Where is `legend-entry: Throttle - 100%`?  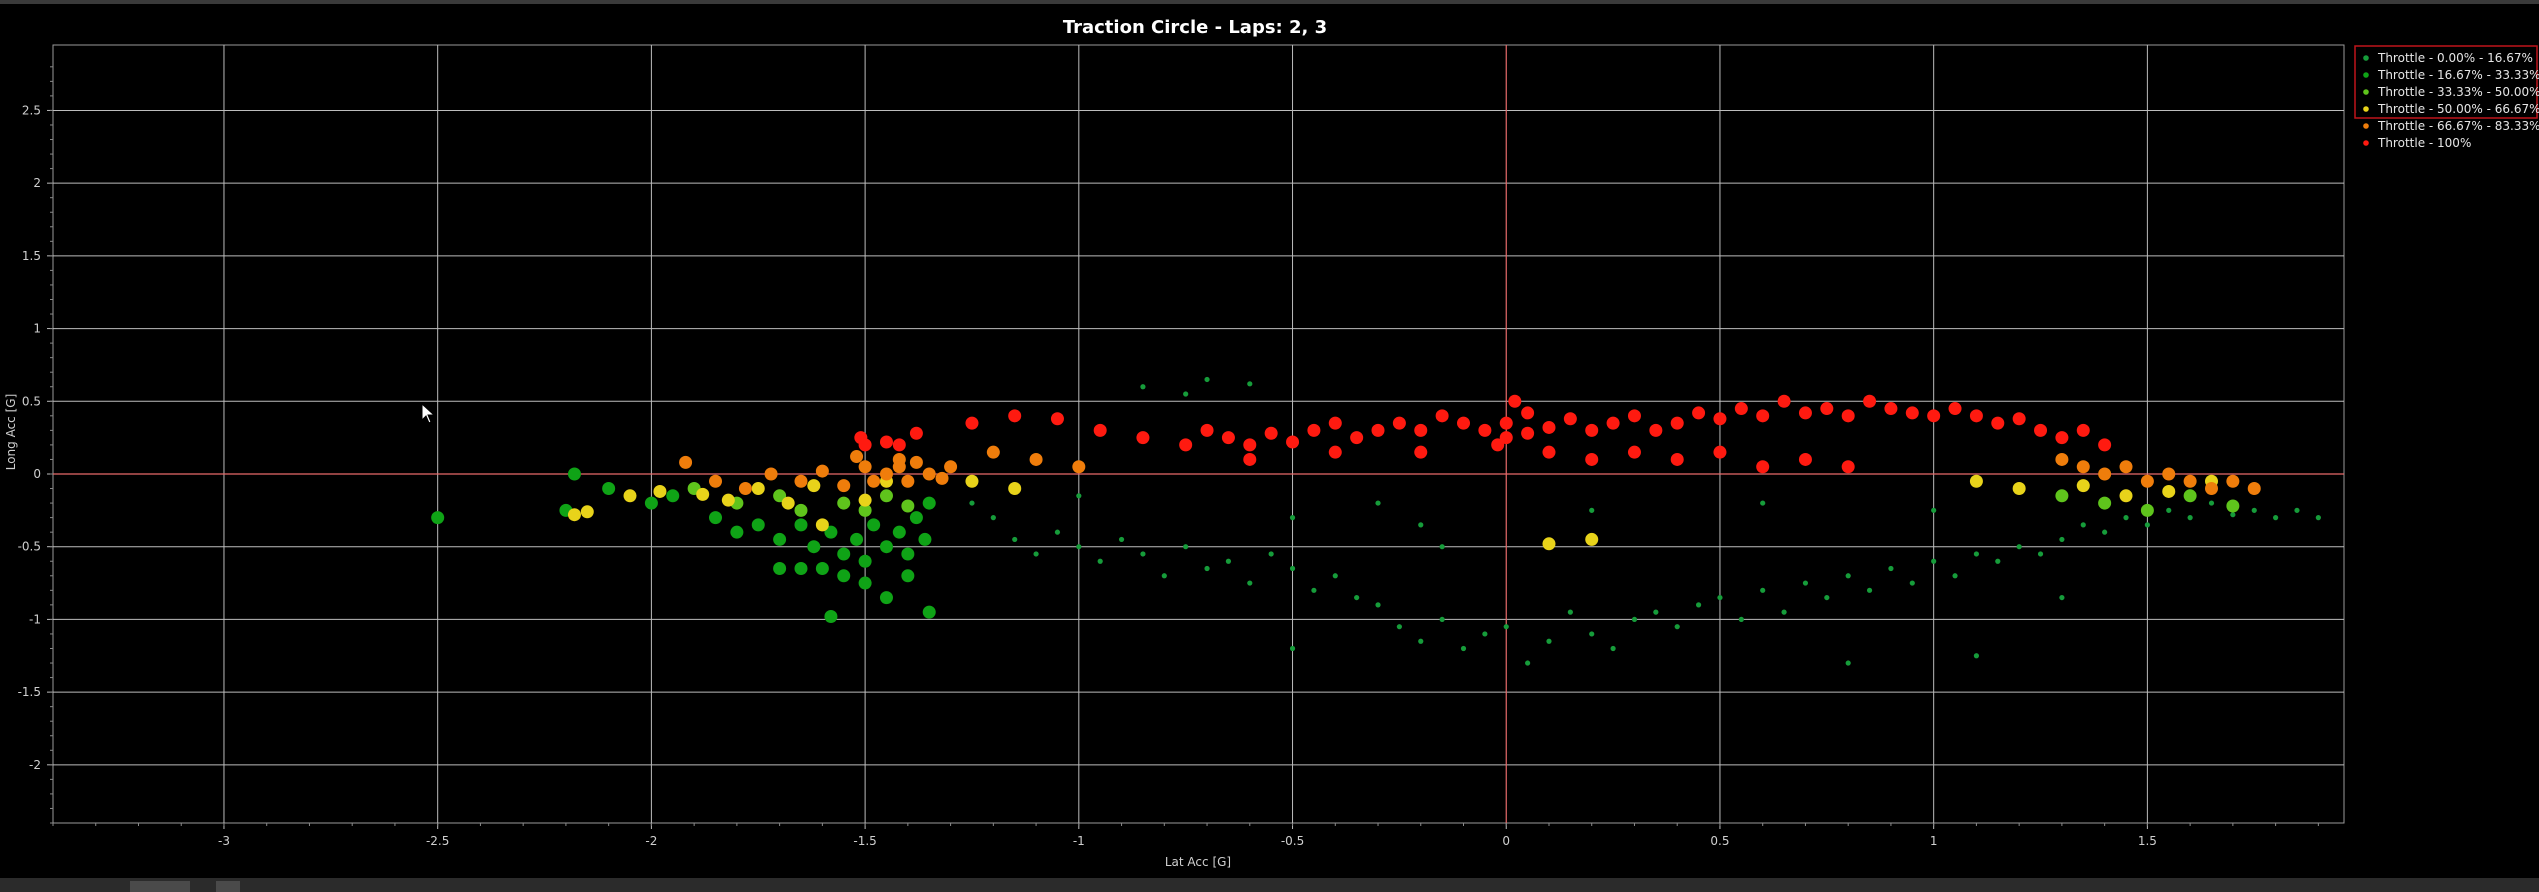 legend-entry: Throttle - 100% is located at coordinates (2424, 143).